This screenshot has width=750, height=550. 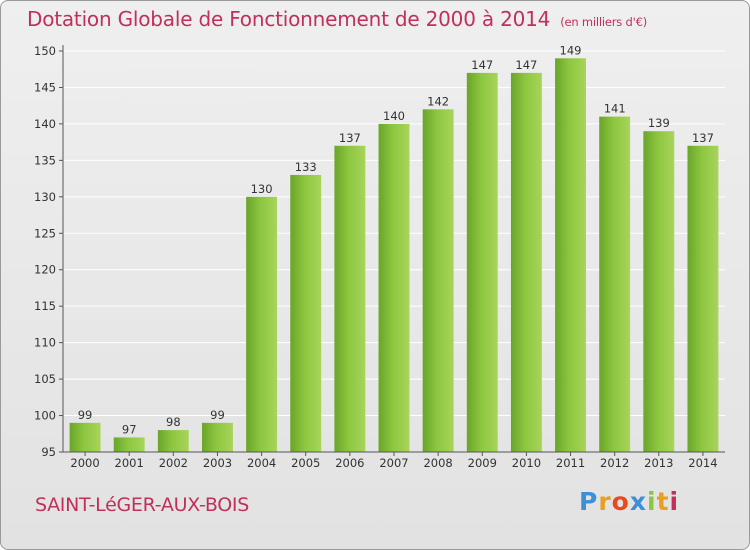 What do you see at coordinates (45, 124) in the screenshot?
I see `y-tick-label: 140` at bounding box center [45, 124].